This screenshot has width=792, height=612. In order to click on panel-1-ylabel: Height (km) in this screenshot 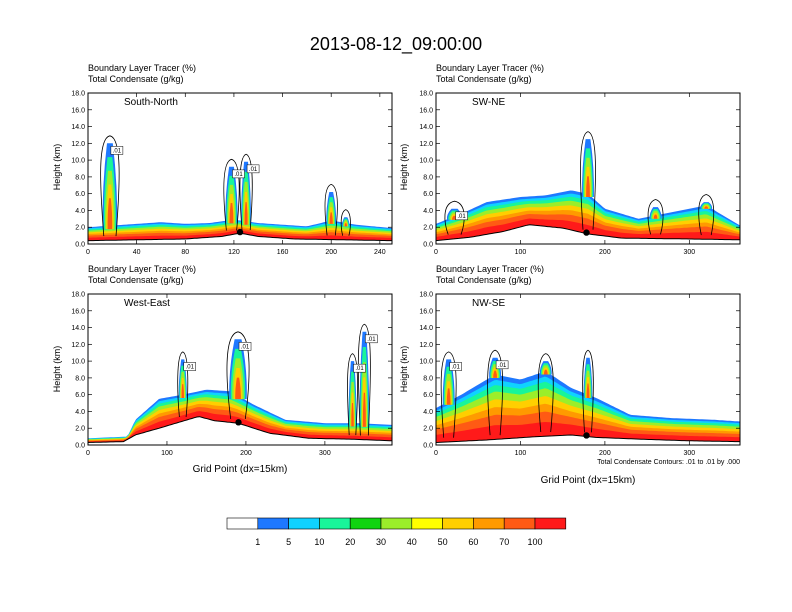, I will do `click(57, 167)`.